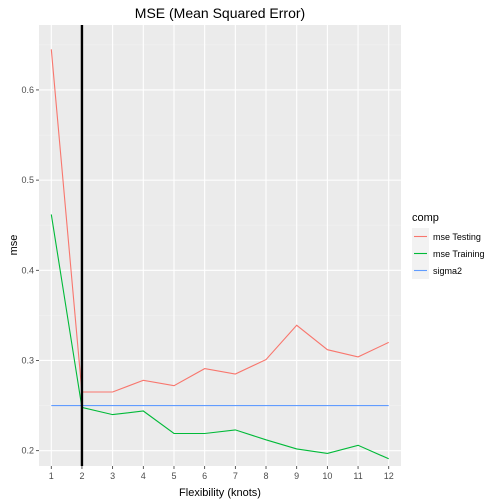  Describe the element at coordinates (51, 476) in the screenshot. I see `x-tick-label: 1` at that location.